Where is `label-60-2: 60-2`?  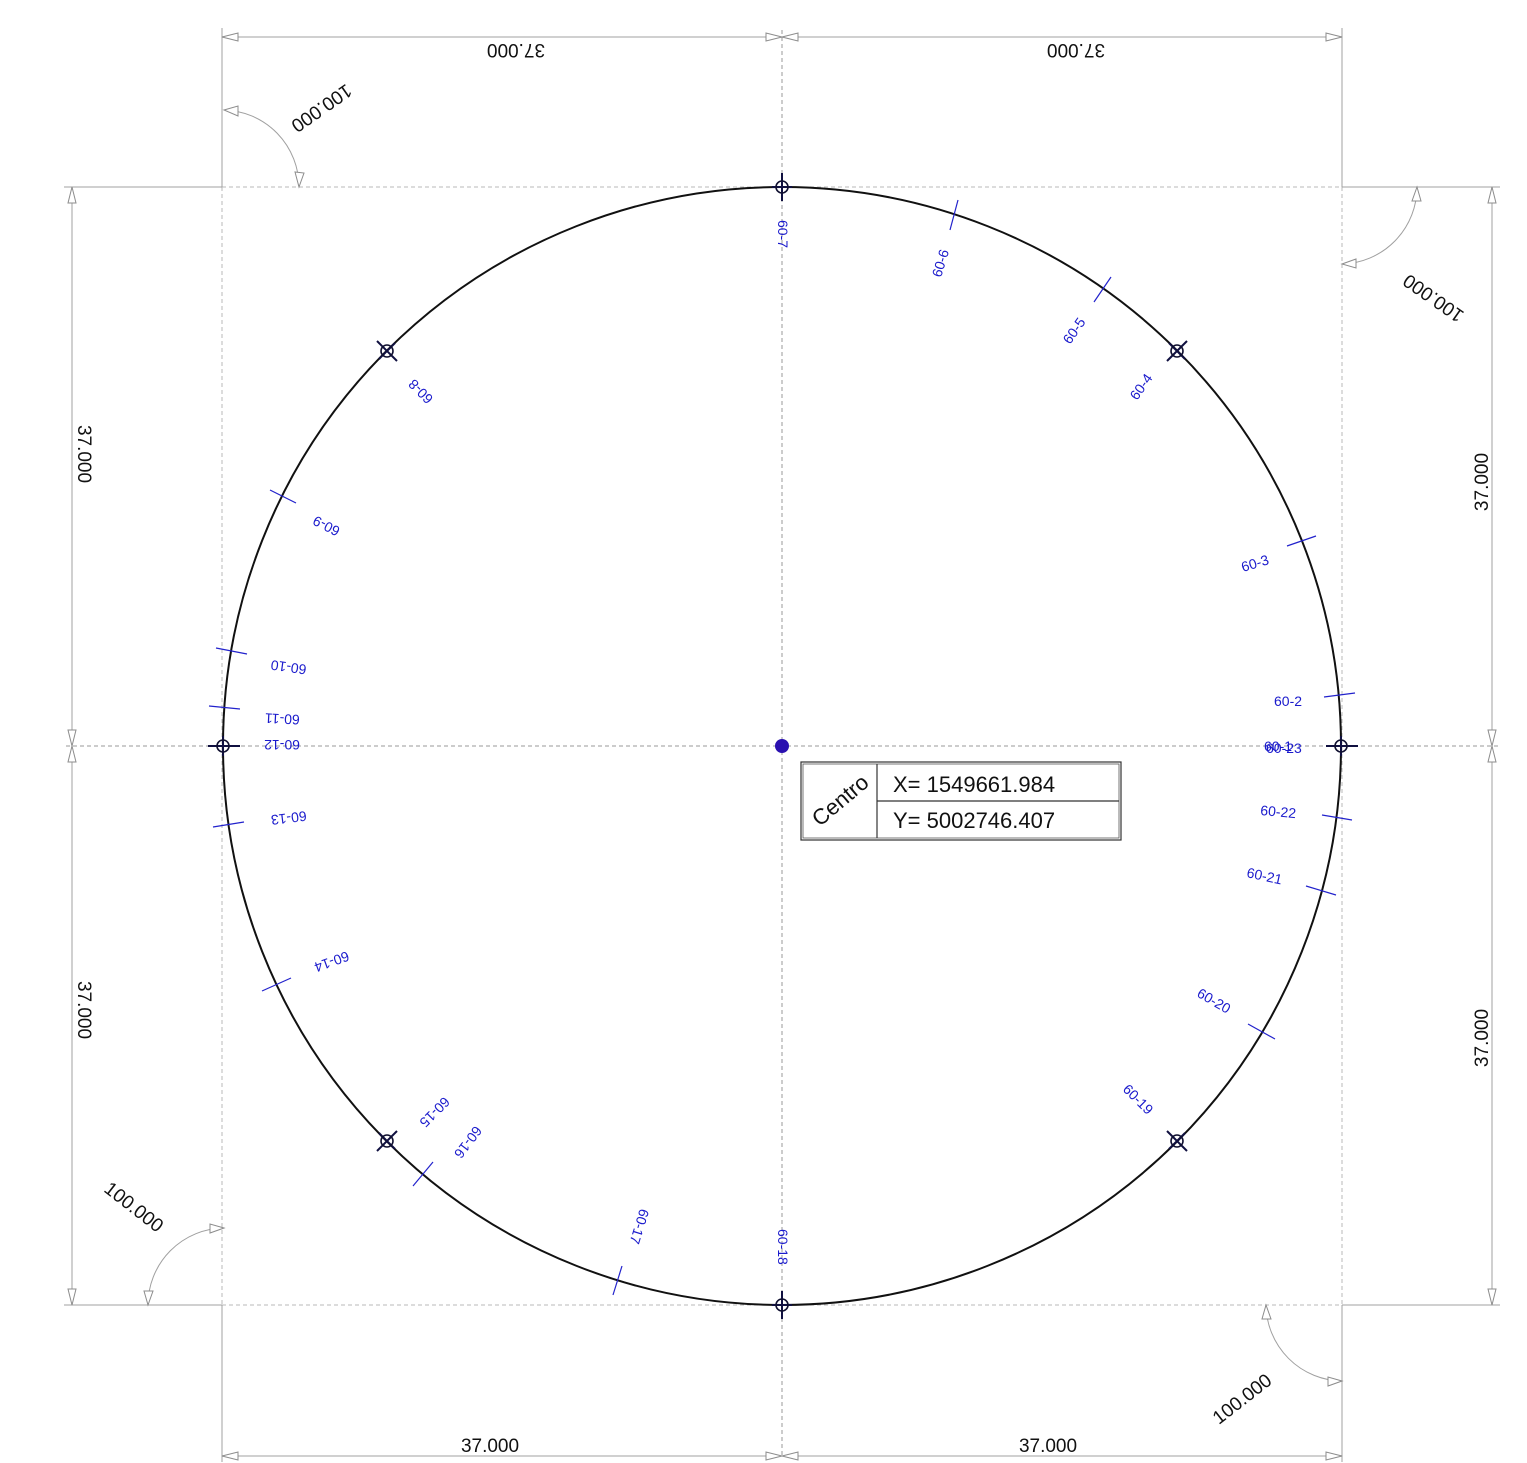
label-60-2: 60-2 is located at coordinates (1288, 701).